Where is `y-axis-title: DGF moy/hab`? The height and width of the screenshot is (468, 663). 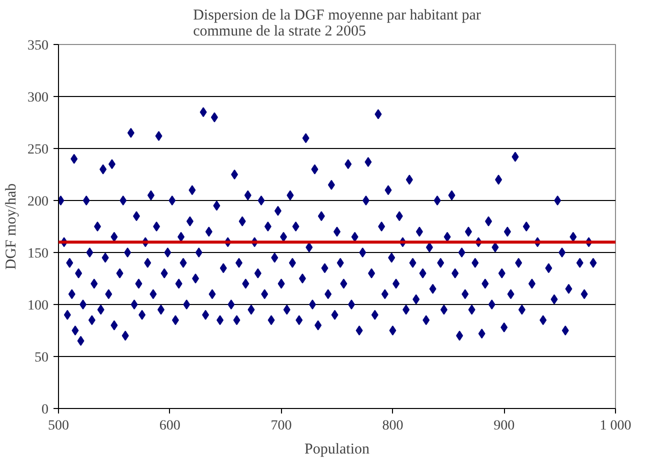 y-axis-title: DGF moy/hab is located at coordinates (12, 226).